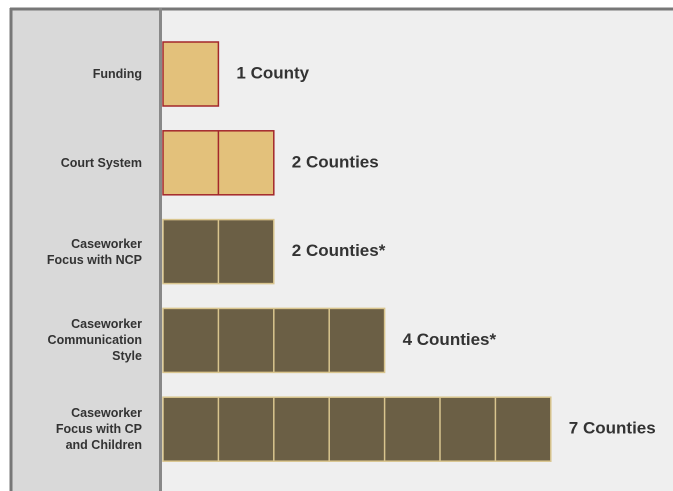  I want to click on value-label: 4 Counties*, so click(450, 339).